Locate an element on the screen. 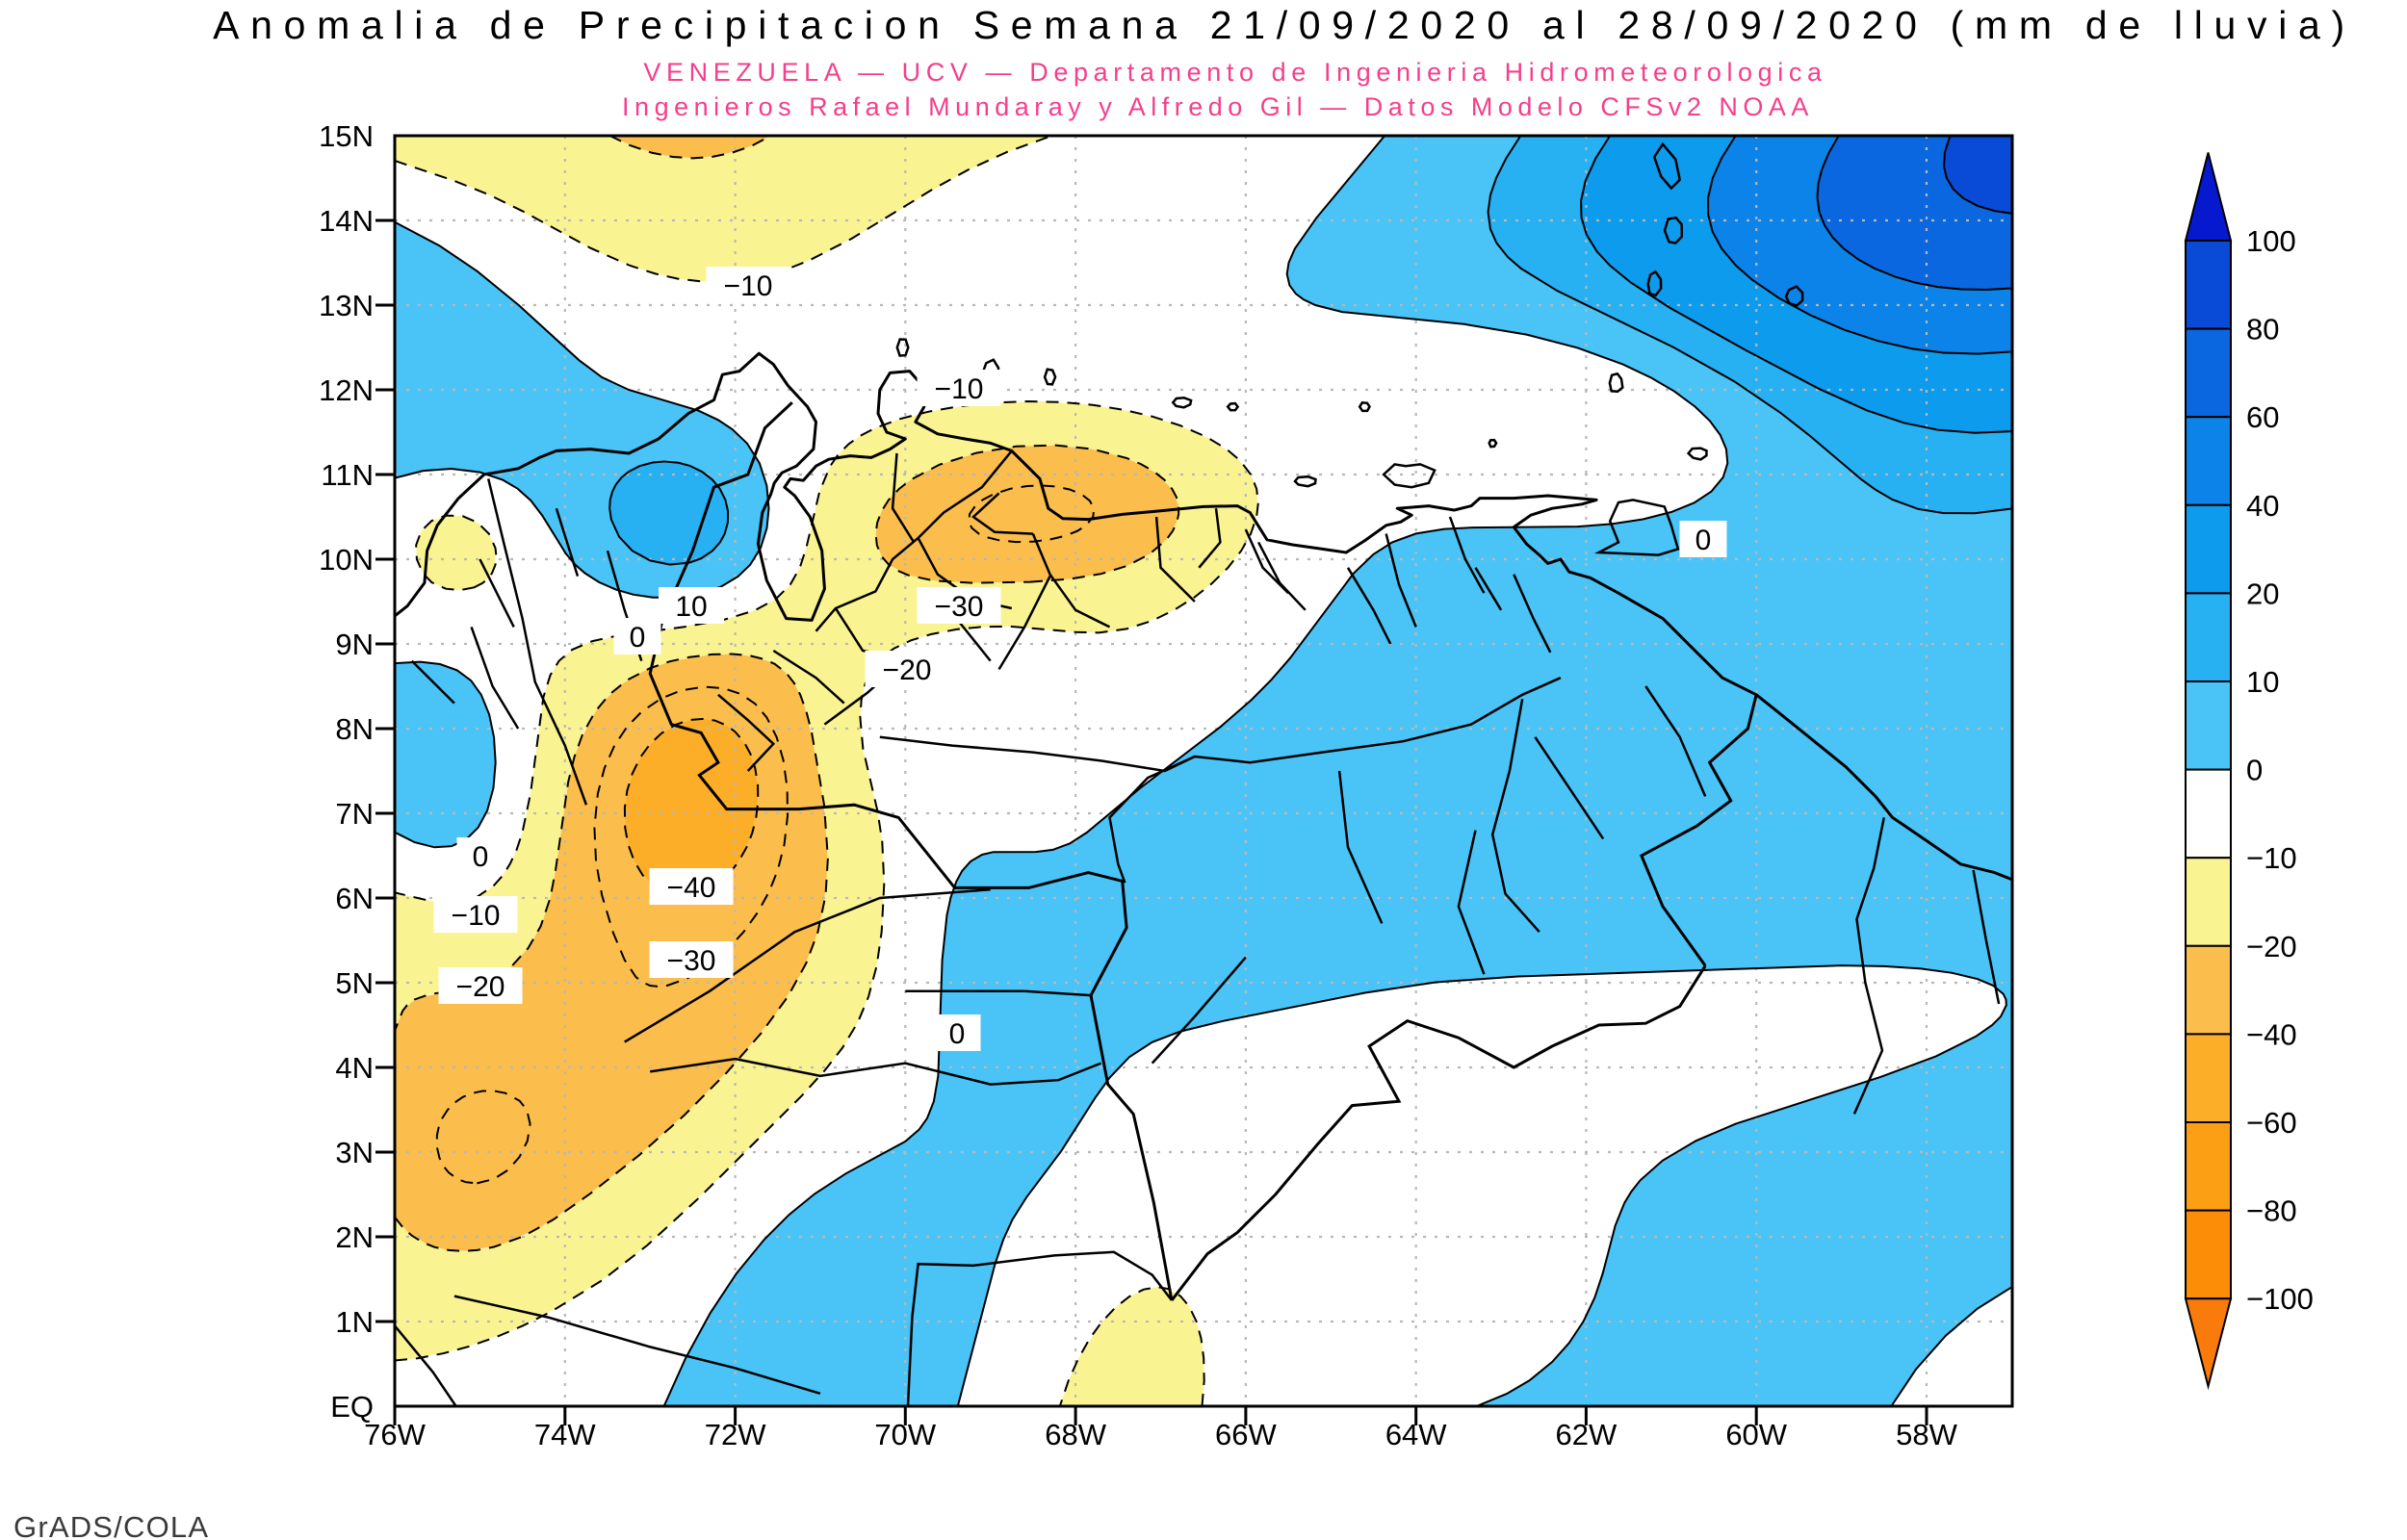  svg-text: 9N is located at coordinates (354, 644).